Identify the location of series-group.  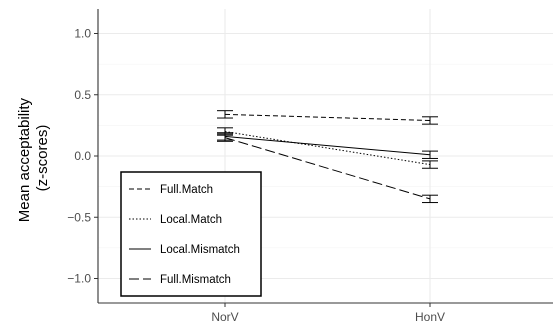
(327, 157).